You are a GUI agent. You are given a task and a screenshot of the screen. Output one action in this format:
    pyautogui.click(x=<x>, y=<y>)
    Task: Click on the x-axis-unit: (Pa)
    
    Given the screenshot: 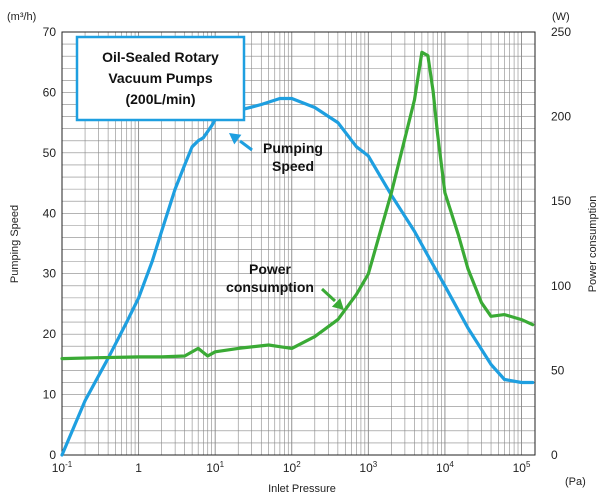 What is the action you would take?
    pyautogui.click(x=575, y=482)
    